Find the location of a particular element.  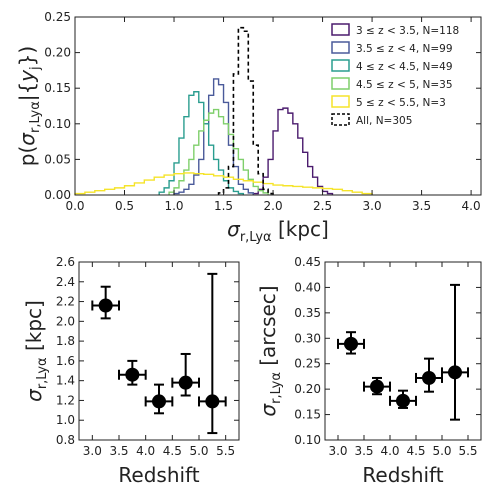

arcsec-frame is located at coordinates (403, 351).